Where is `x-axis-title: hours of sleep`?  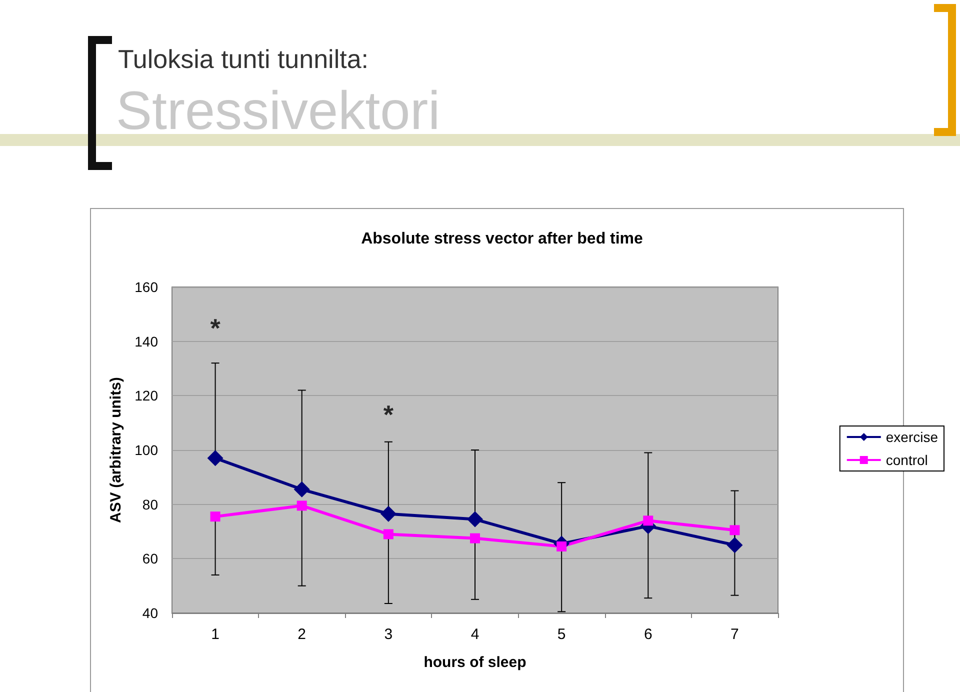 x-axis-title: hours of sleep is located at coordinates (475, 662).